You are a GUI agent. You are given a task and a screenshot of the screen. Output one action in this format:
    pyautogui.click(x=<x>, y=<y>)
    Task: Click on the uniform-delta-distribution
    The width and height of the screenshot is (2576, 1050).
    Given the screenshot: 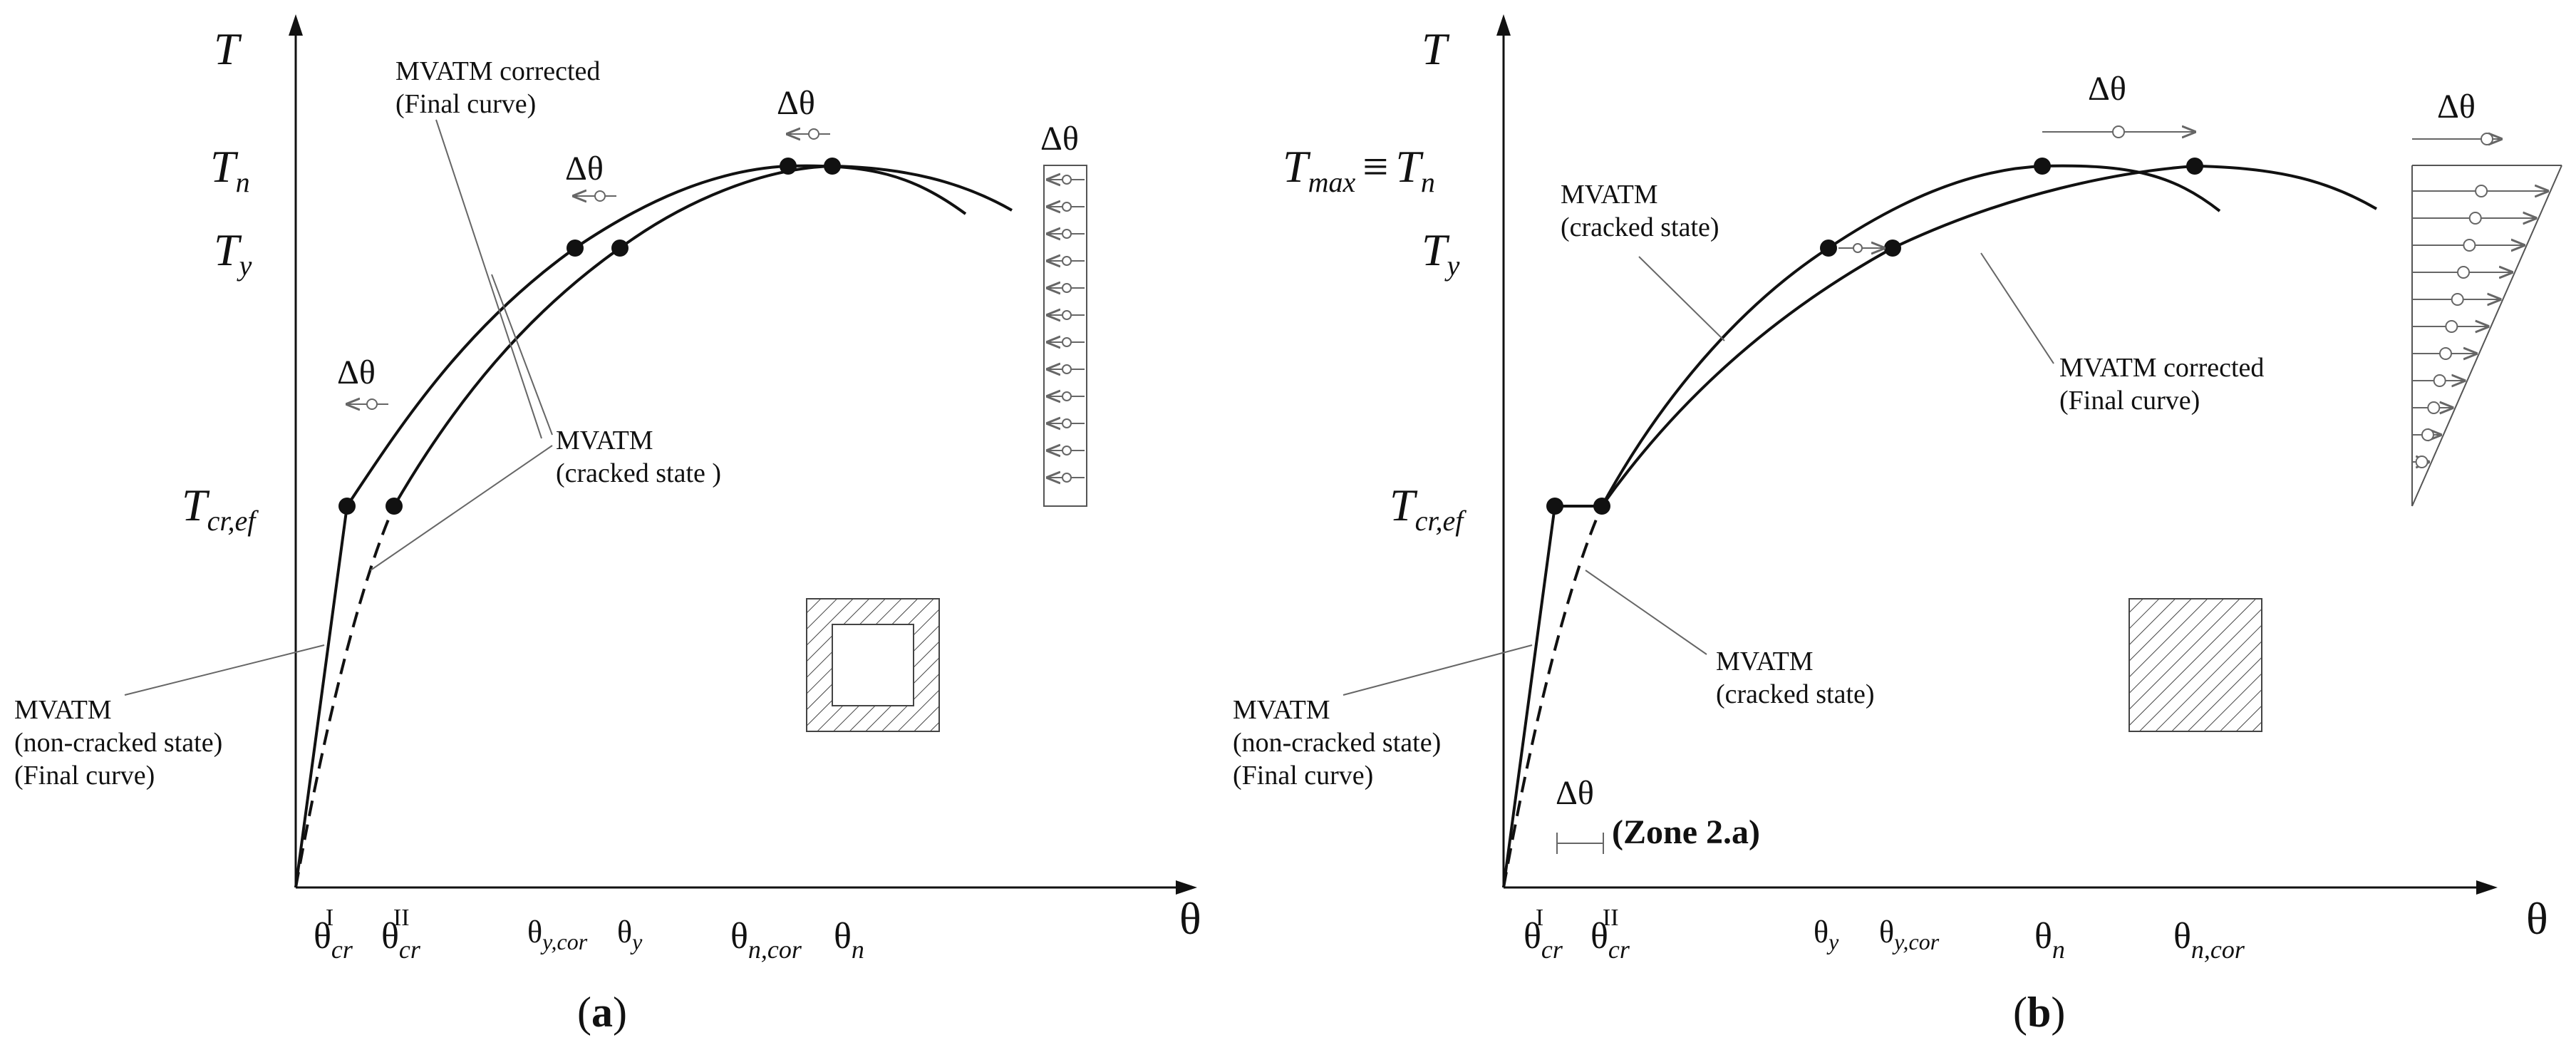 What is the action you would take?
    pyautogui.click(x=1065, y=336)
    